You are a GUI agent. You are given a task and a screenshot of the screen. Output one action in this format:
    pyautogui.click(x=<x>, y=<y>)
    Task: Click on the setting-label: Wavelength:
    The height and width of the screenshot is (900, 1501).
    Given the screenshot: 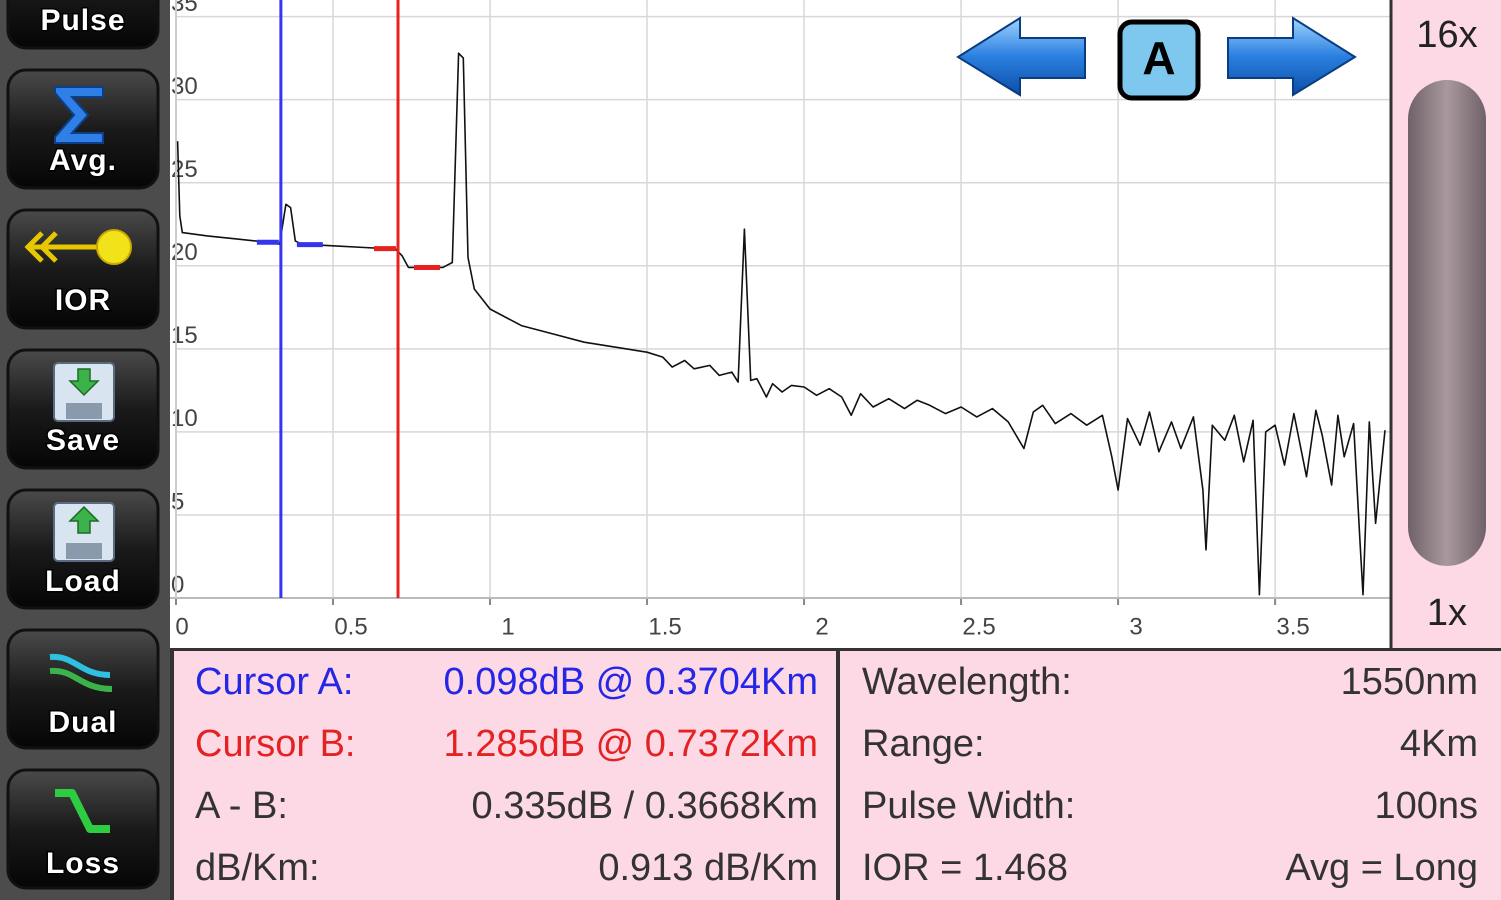 What is the action you would take?
    pyautogui.click(x=967, y=682)
    